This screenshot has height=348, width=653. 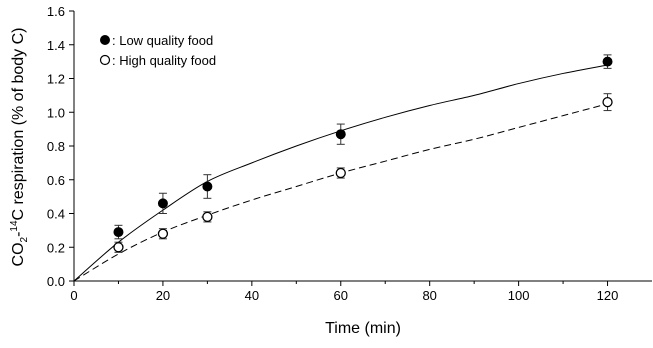 What do you see at coordinates (56, 79) in the screenshot?
I see `y-tick-label: 1.2` at bounding box center [56, 79].